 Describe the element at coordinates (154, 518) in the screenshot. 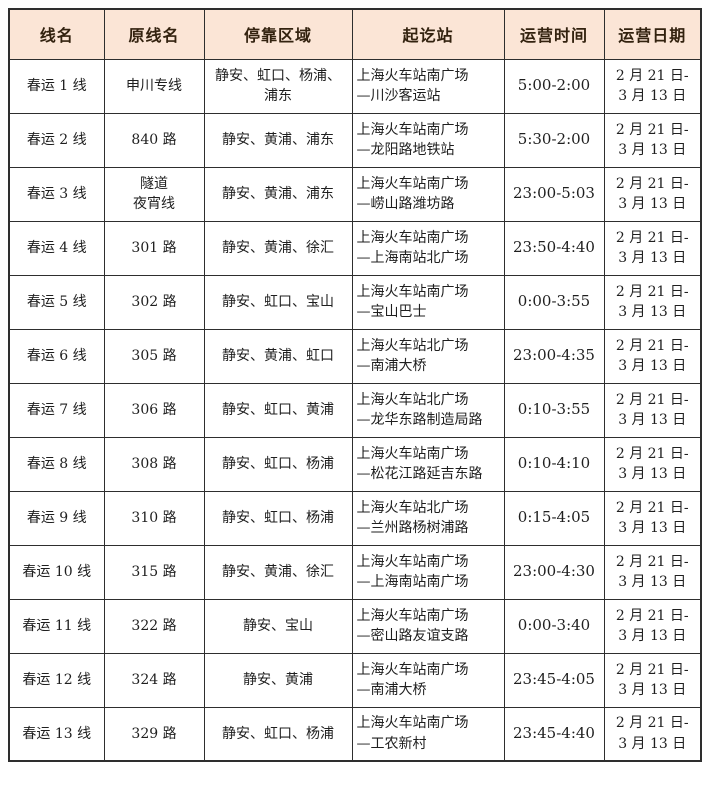

I see `cell-original-line: 310 路` at that location.